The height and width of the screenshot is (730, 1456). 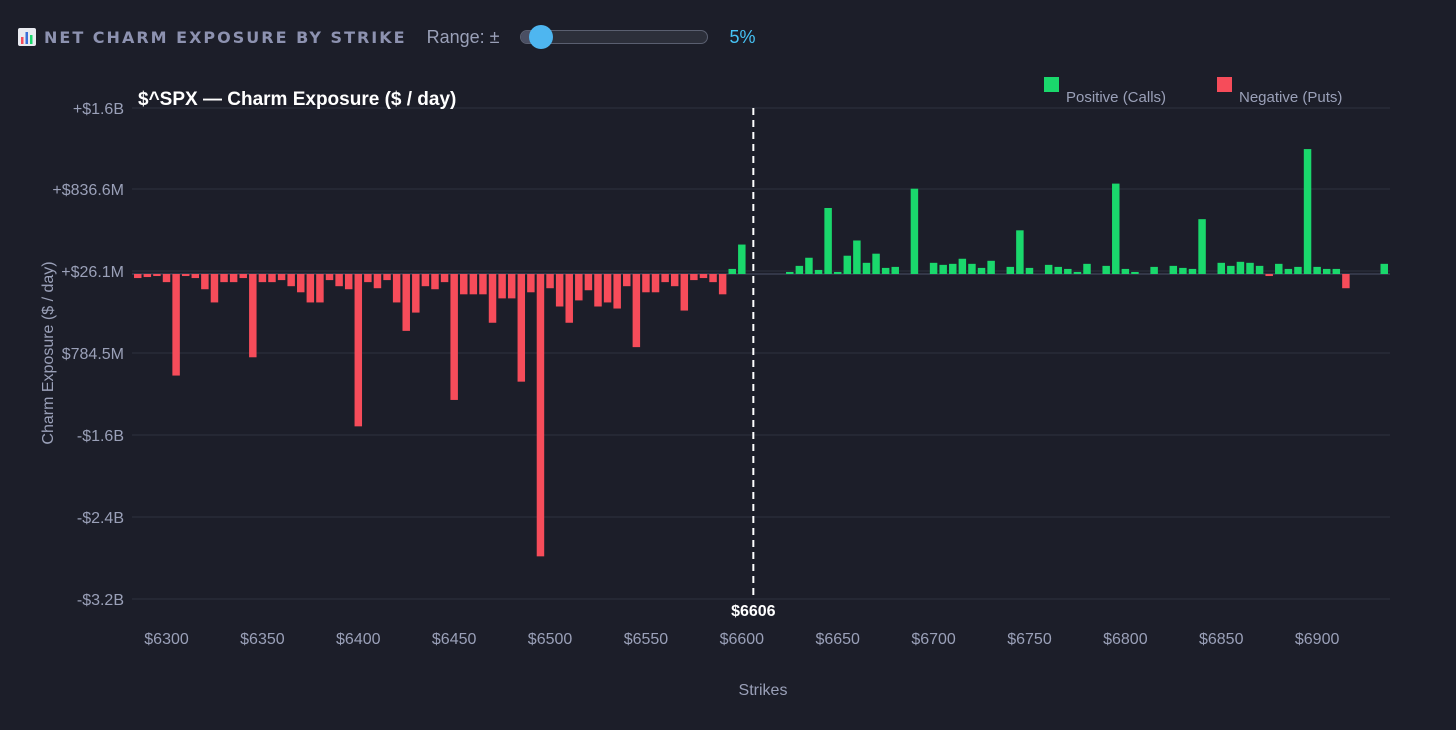 I want to click on range-slider-thumb, so click(x=541, y=37).